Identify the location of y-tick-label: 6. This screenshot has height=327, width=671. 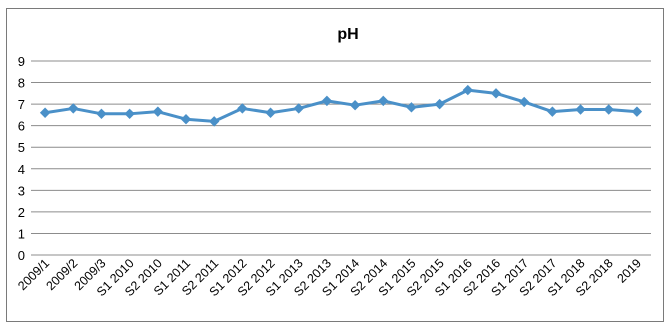
(21, 126).